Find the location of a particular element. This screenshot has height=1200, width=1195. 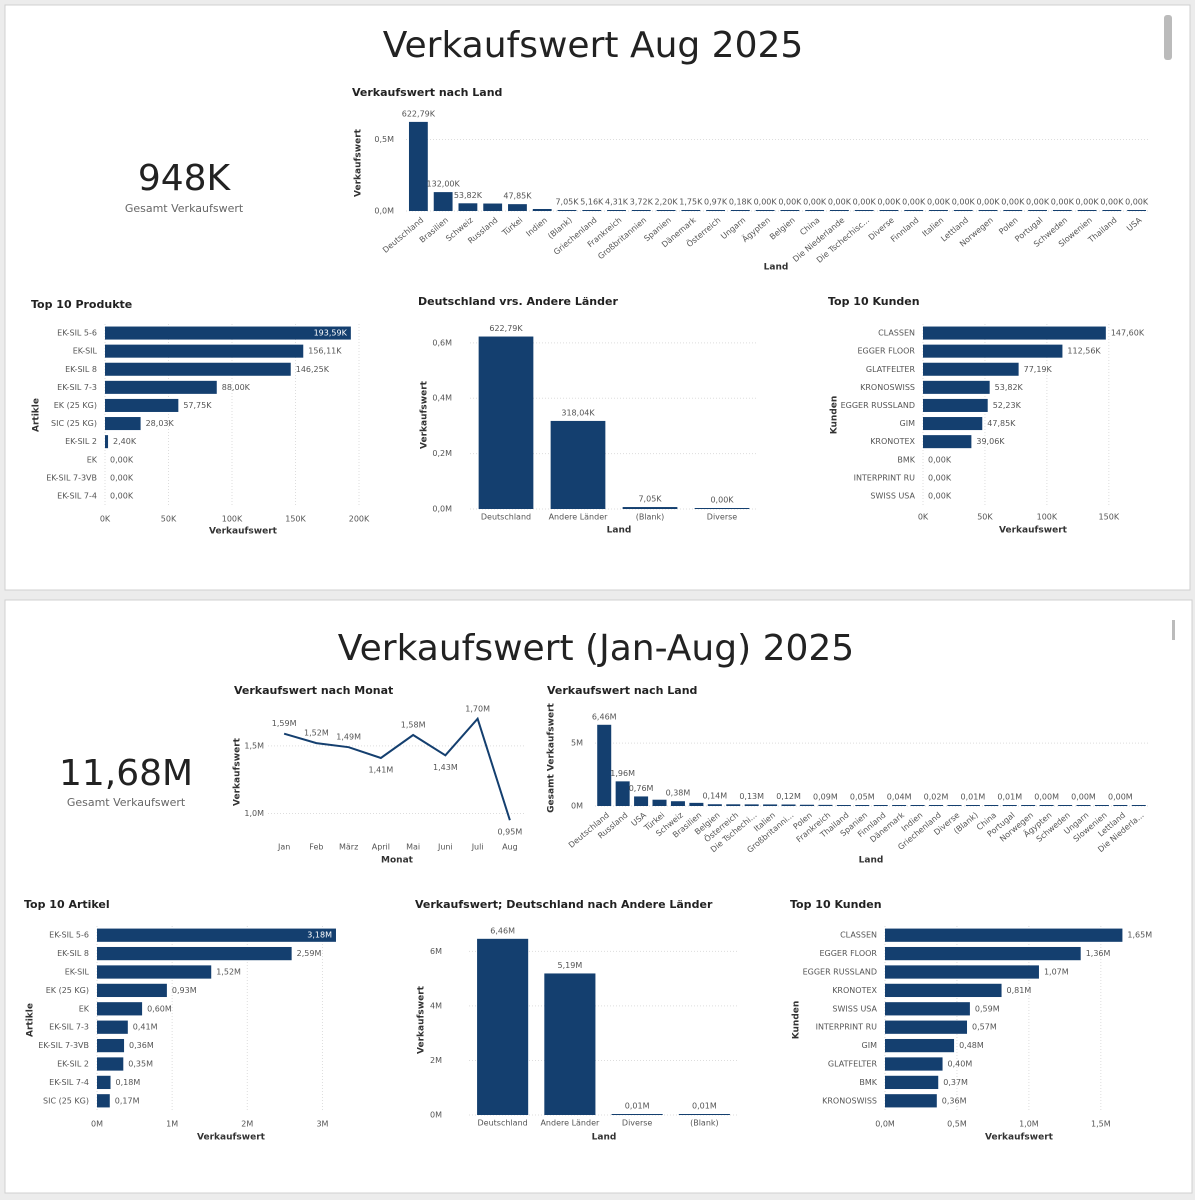

data-label: 47,85K is located at coordinates (1001, 423).